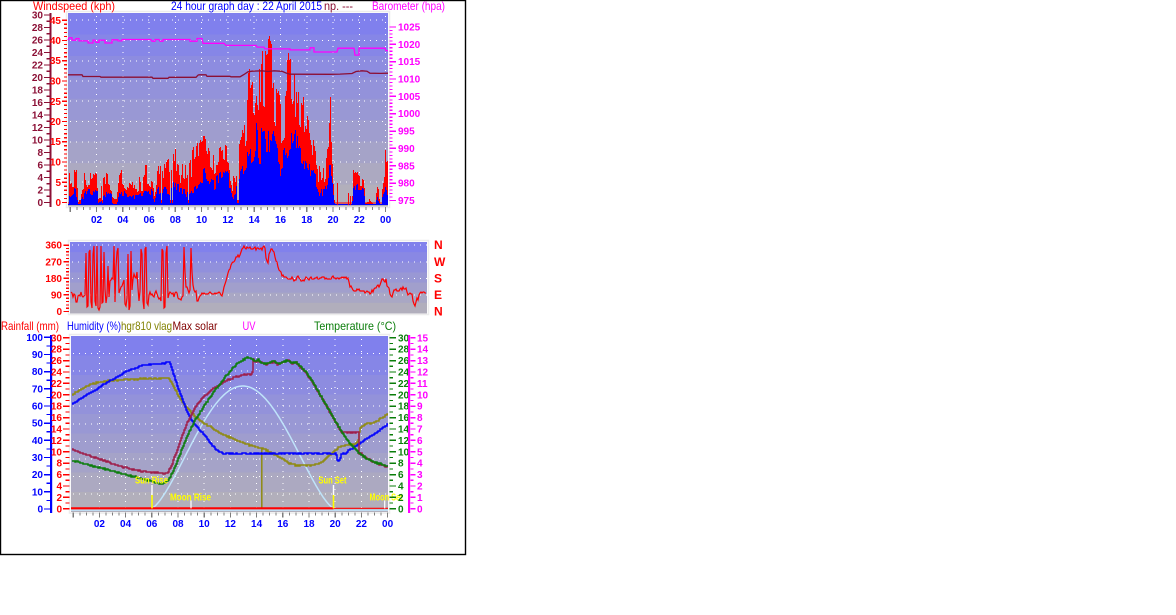  What do you see at coordinates (406, 184) in the screenshot?
I see `svg-text: 980` at bounding box center [406, 184].